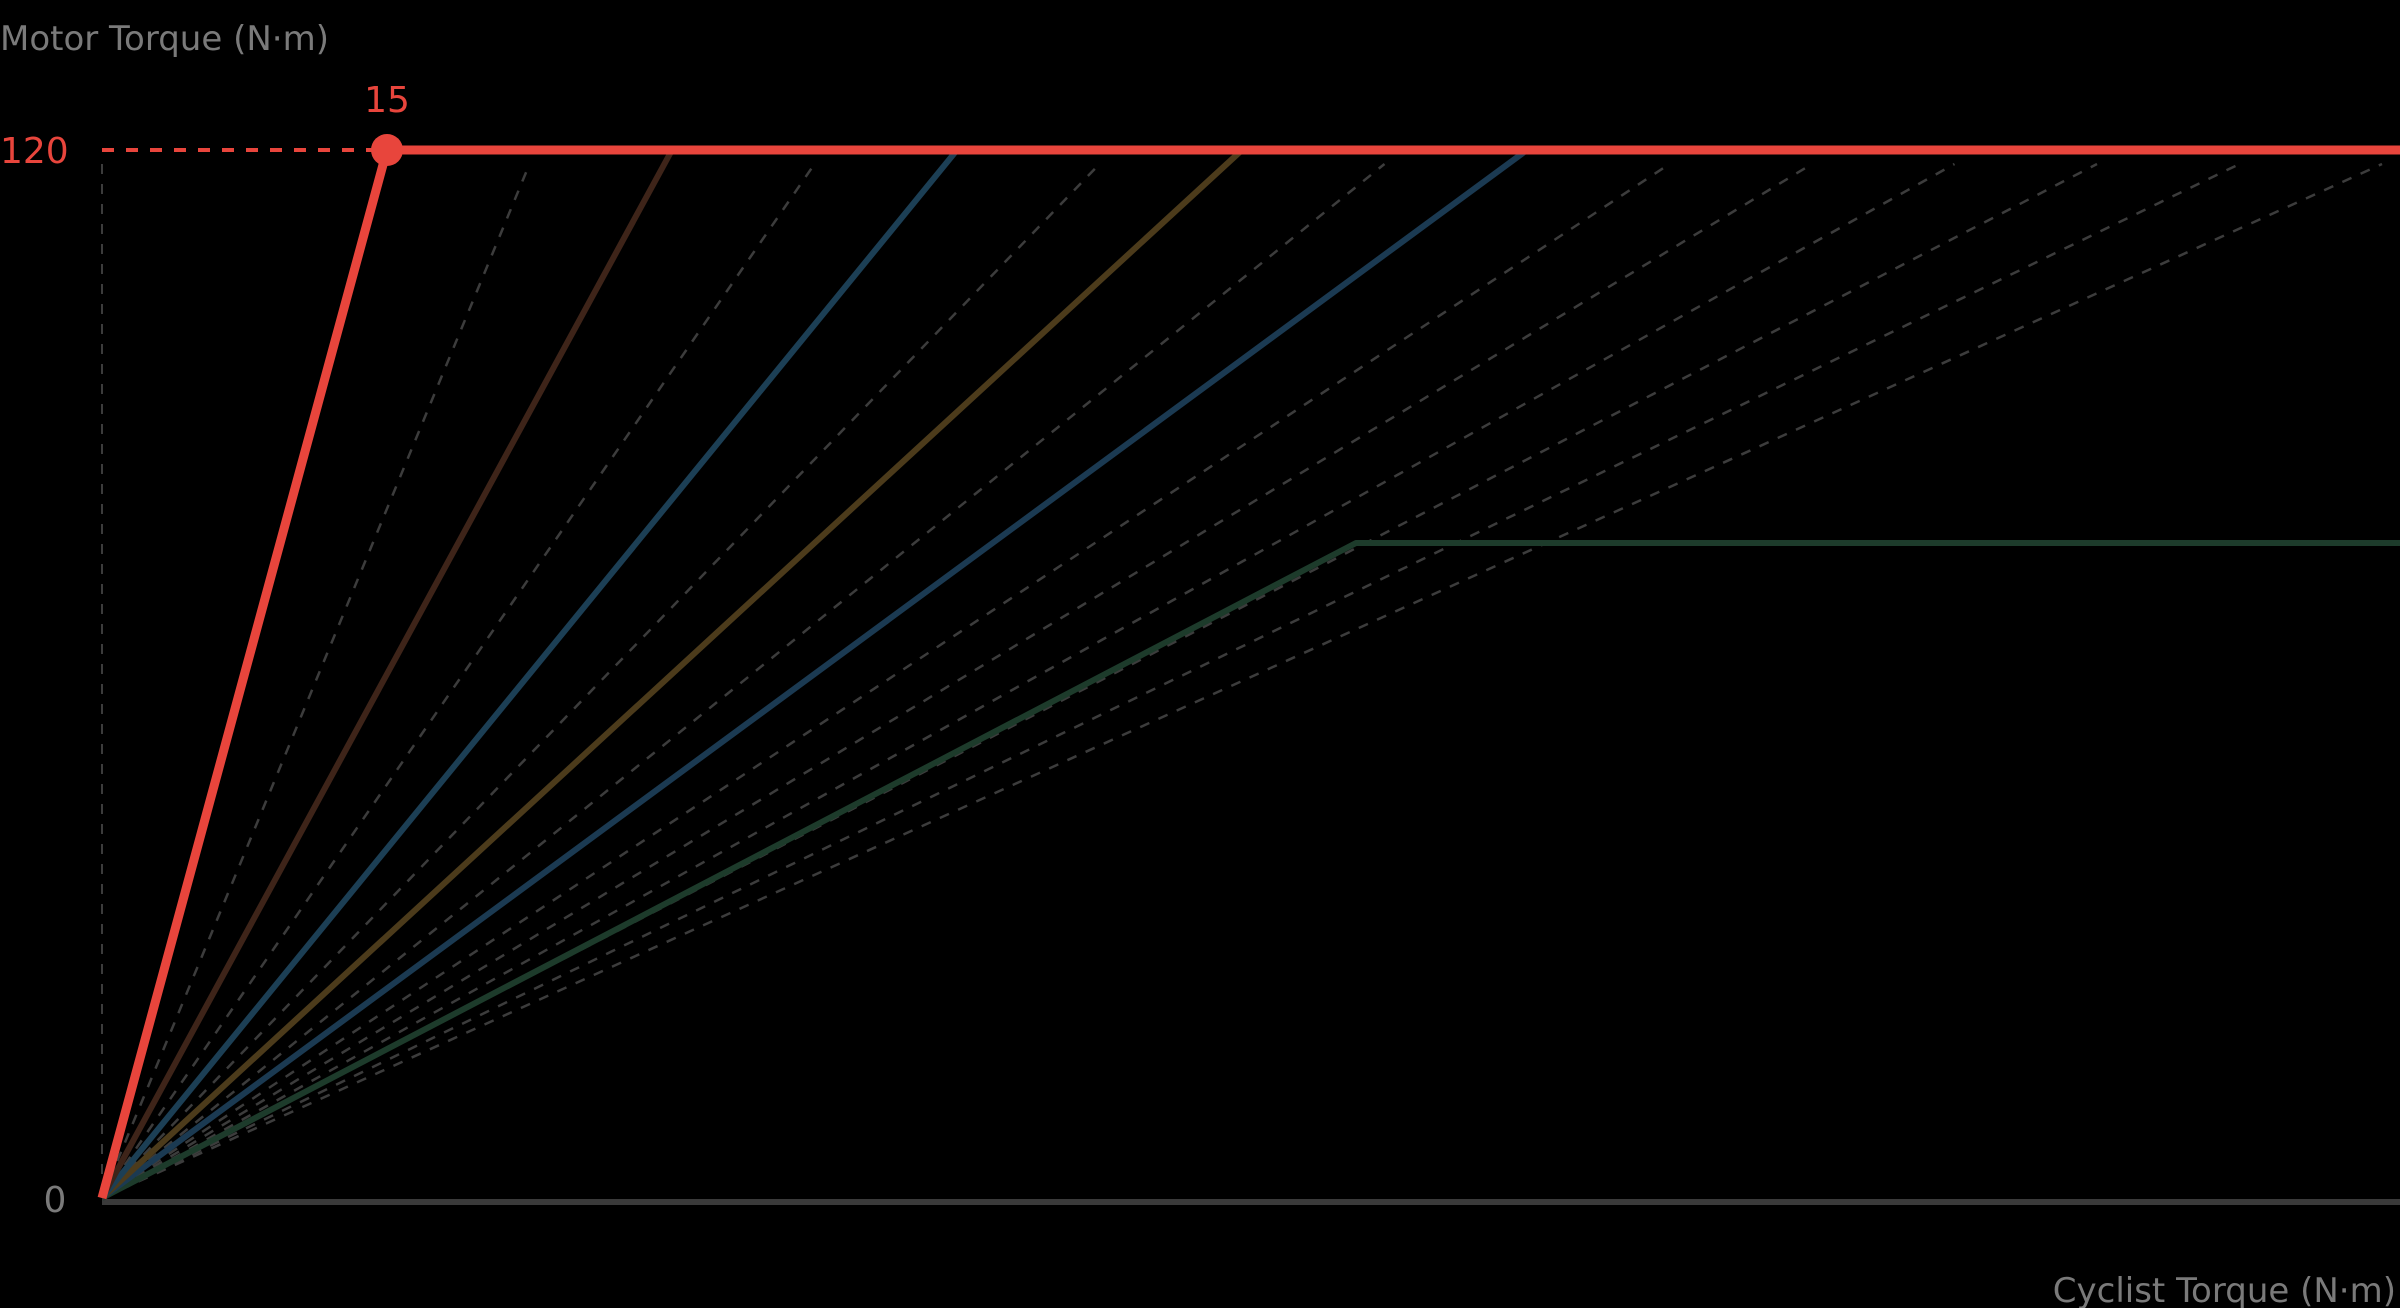  I want to click on highlight-x-label: 15, so click(387, 100).